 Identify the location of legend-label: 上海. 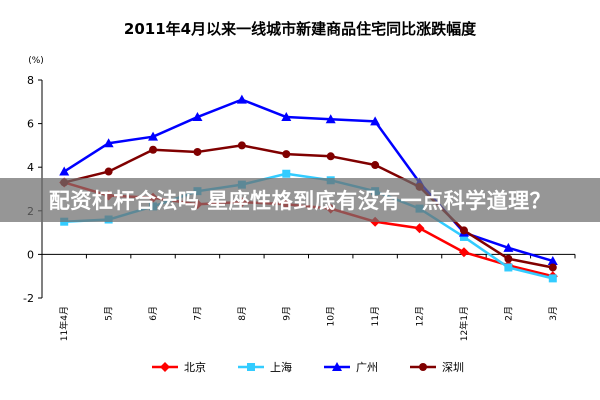
(281, 367).